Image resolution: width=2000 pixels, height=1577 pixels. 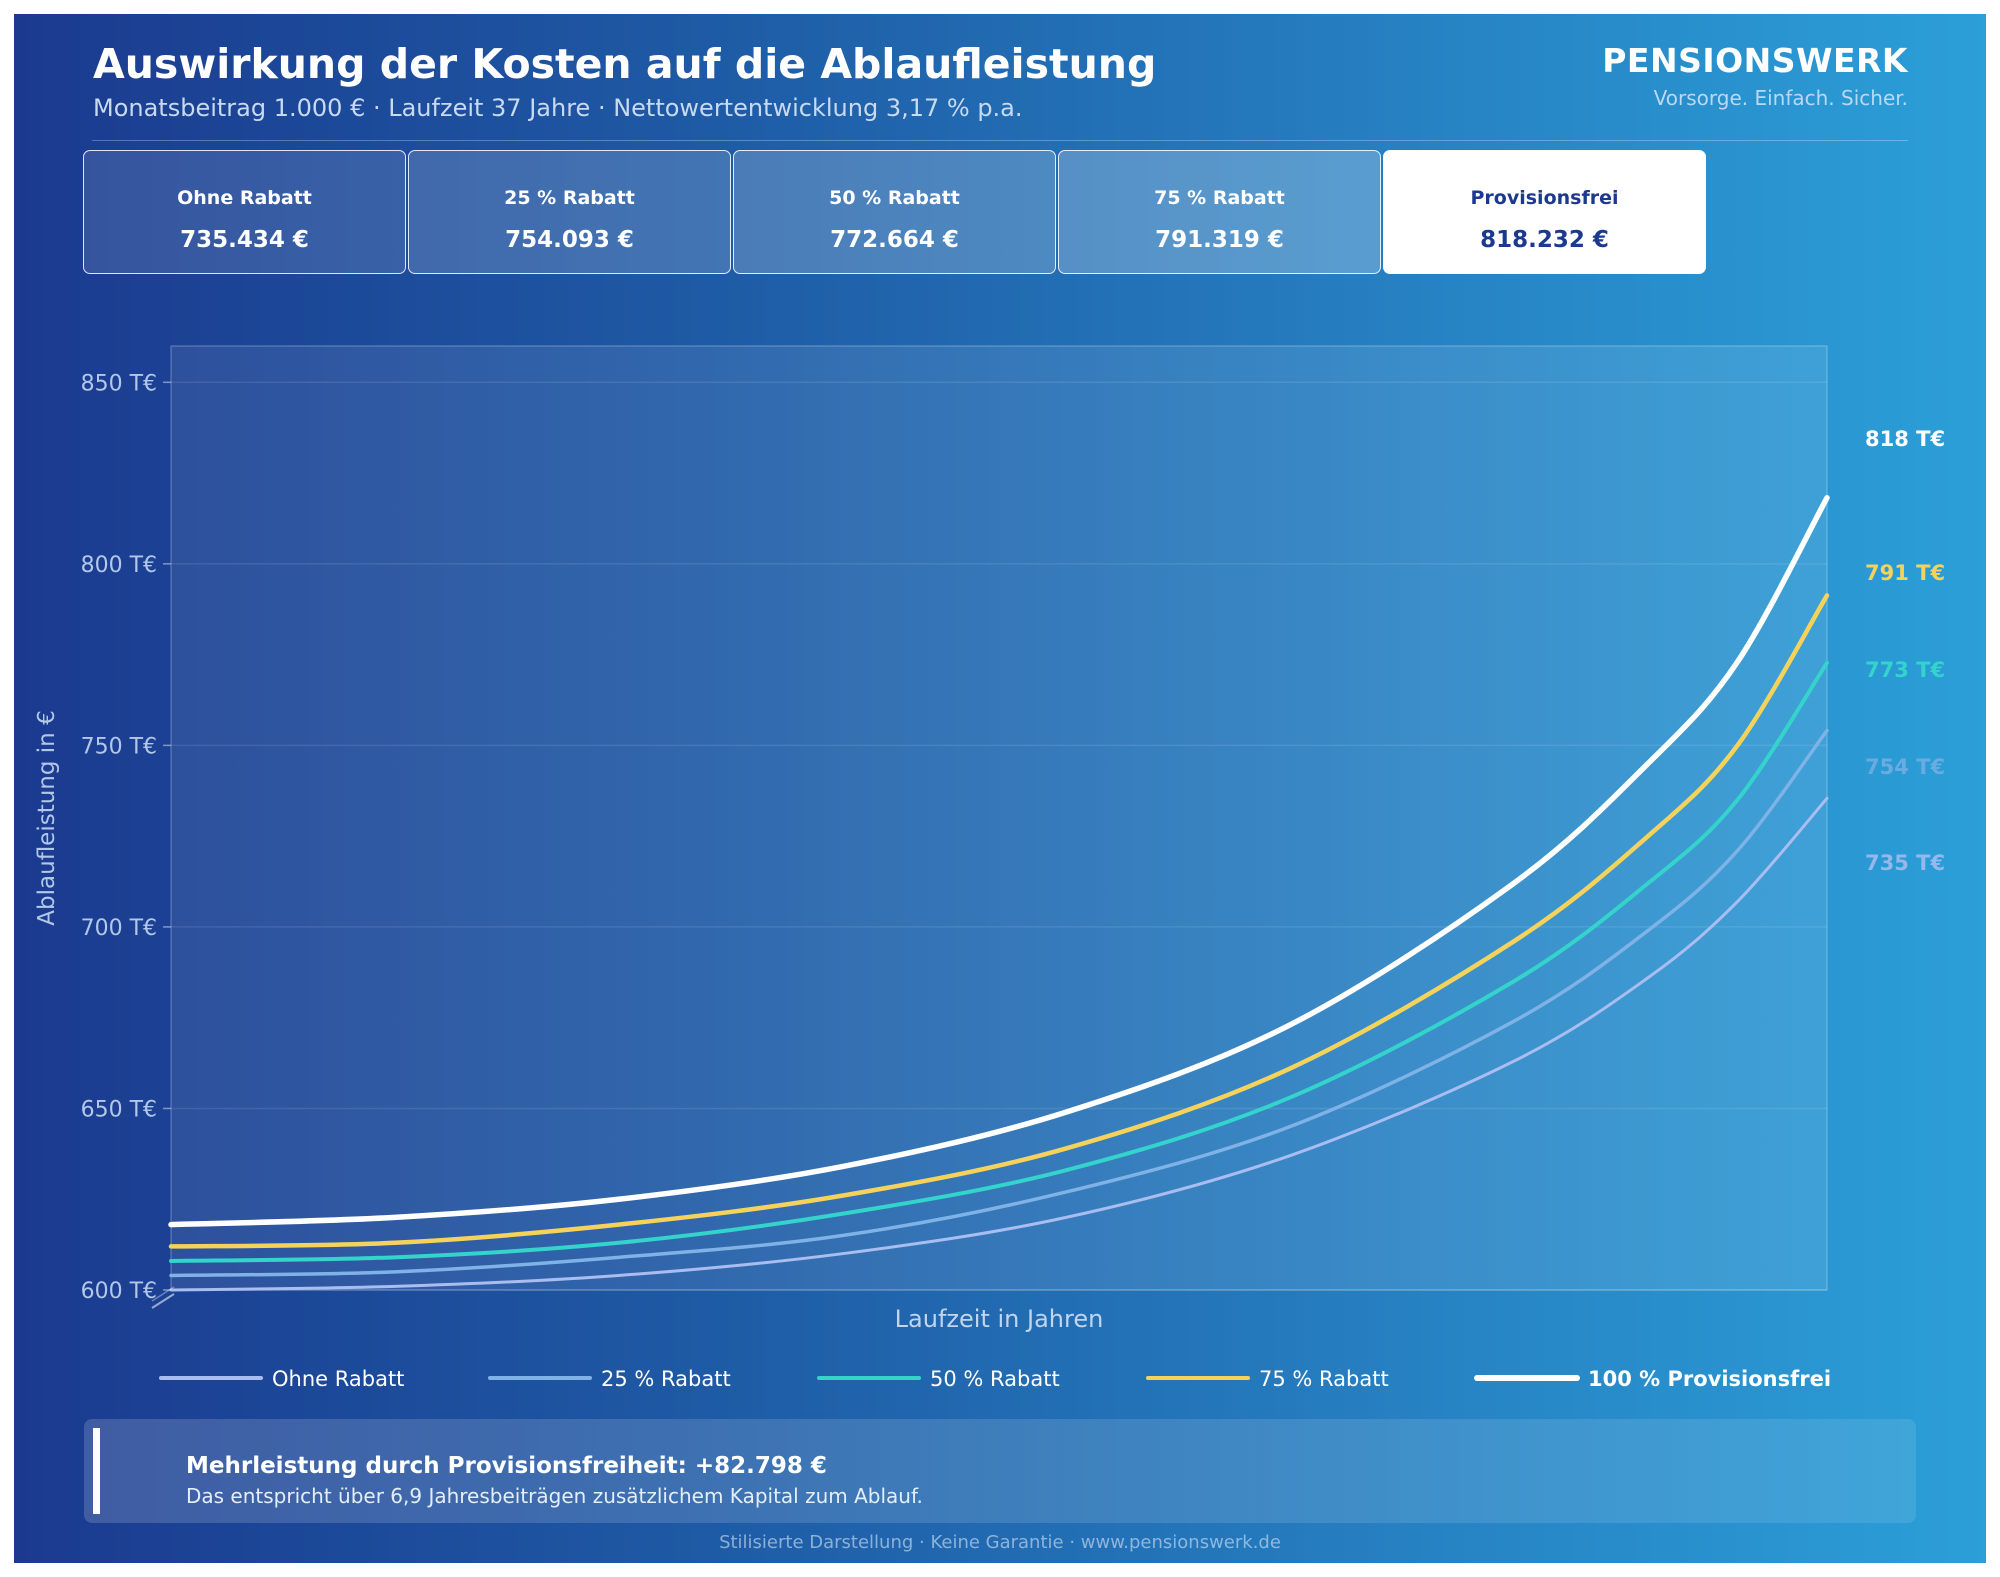 What do you see at coordinates (1780, 98) in the screenshot?
I see `brand-tagline: Vorsorge. Einfach. Sicher.` at bounding box center [1780, 98].